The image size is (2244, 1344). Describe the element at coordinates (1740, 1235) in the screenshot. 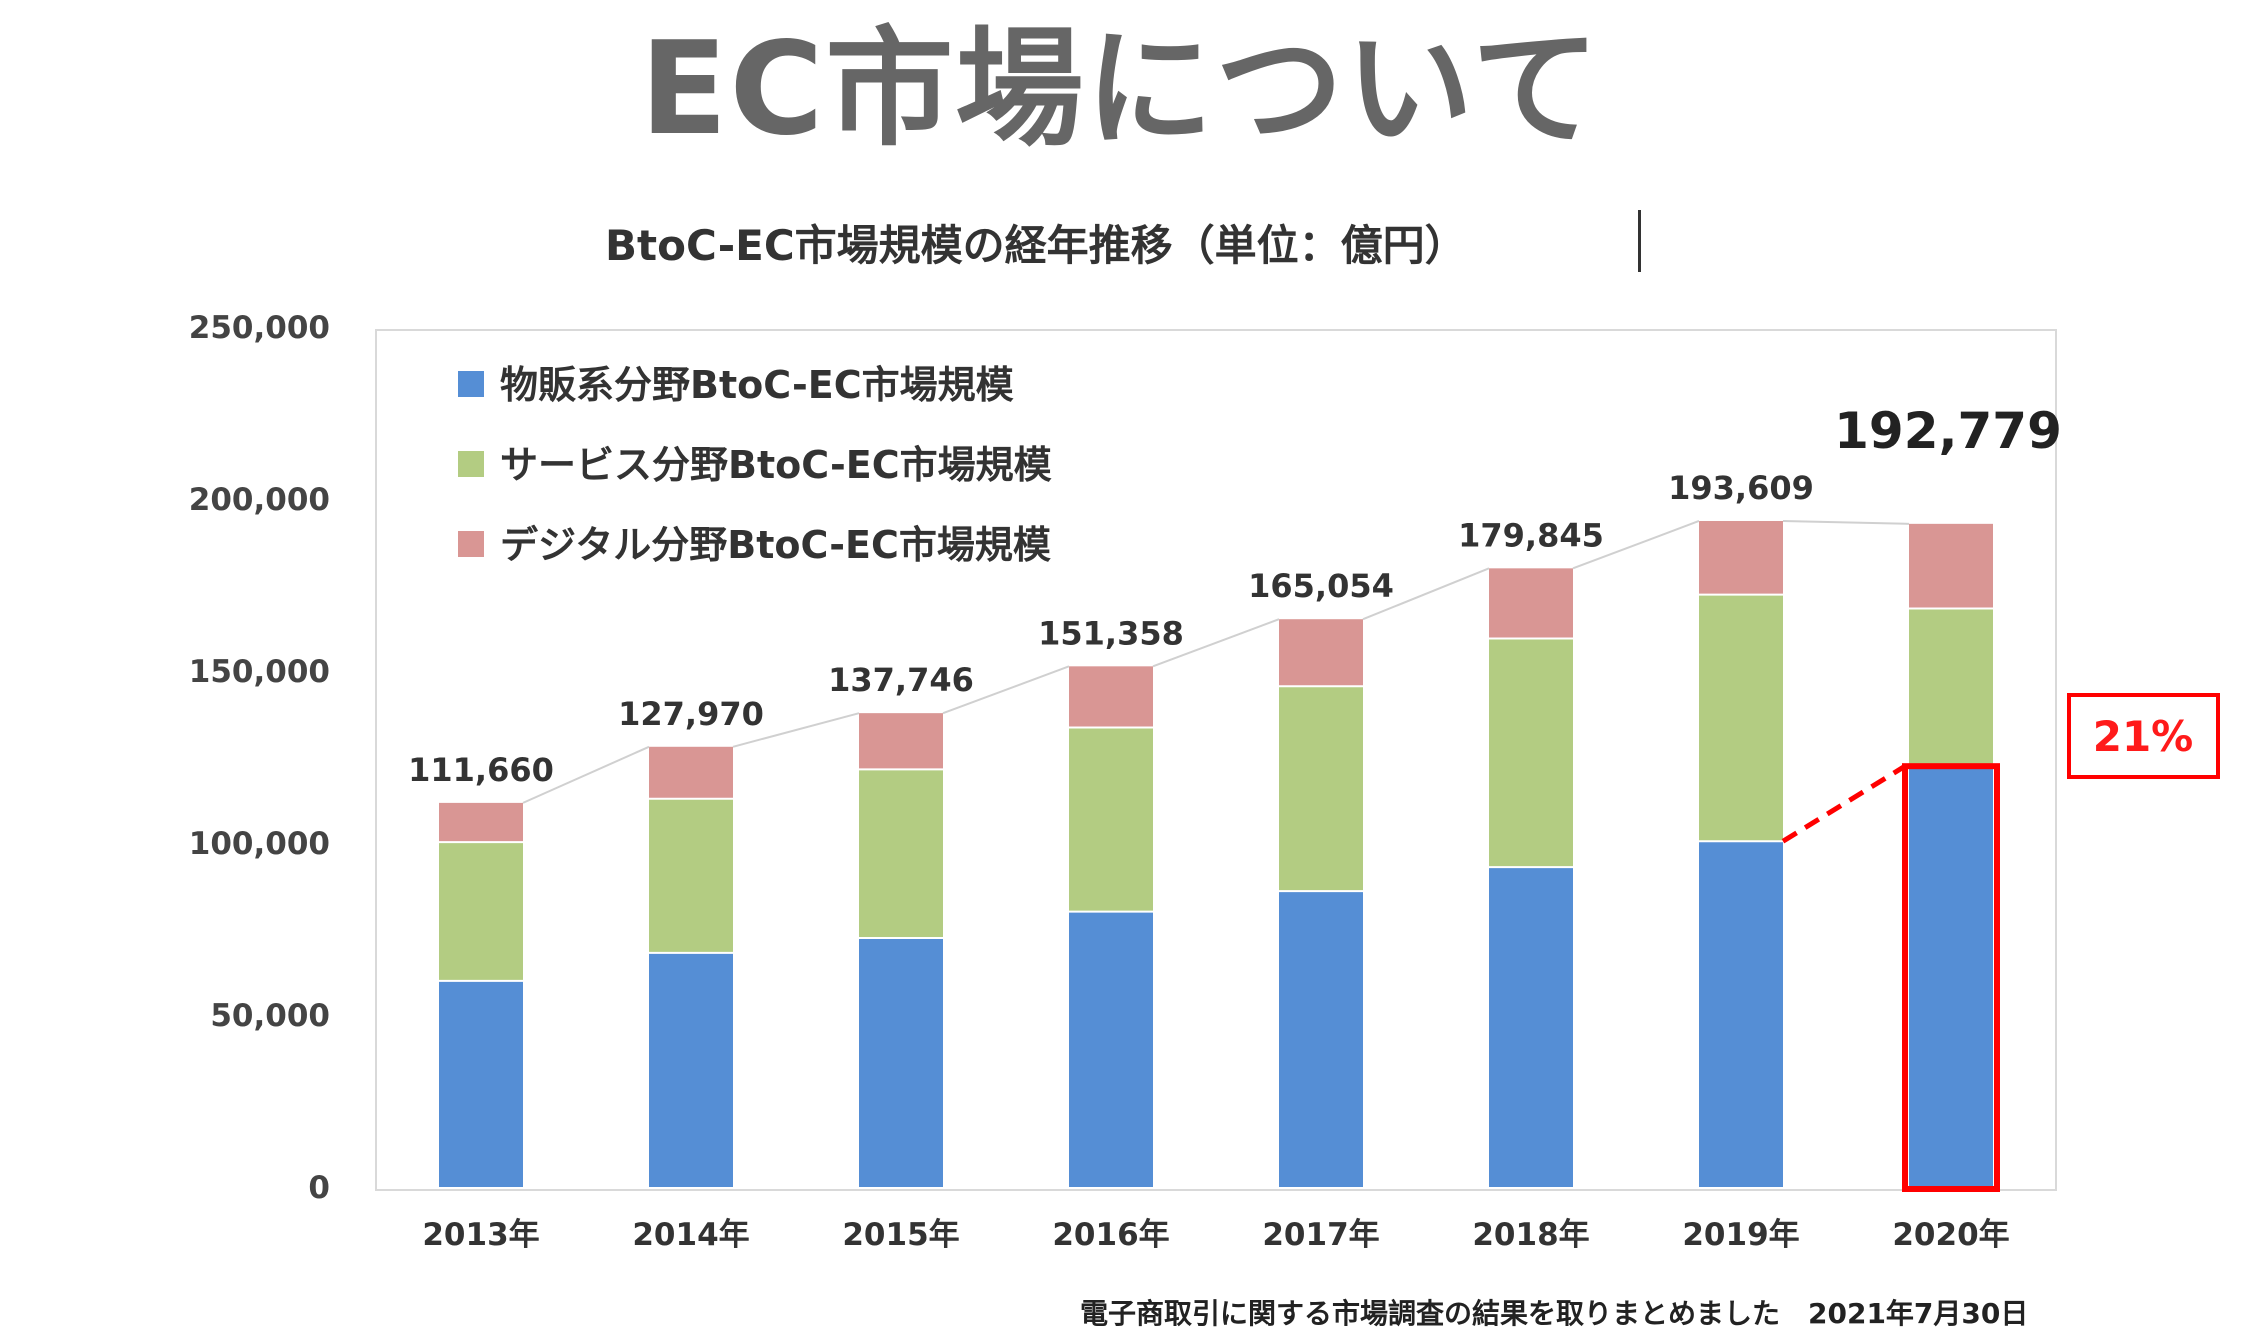

I see `x-tick-label: 2019年` at that location.